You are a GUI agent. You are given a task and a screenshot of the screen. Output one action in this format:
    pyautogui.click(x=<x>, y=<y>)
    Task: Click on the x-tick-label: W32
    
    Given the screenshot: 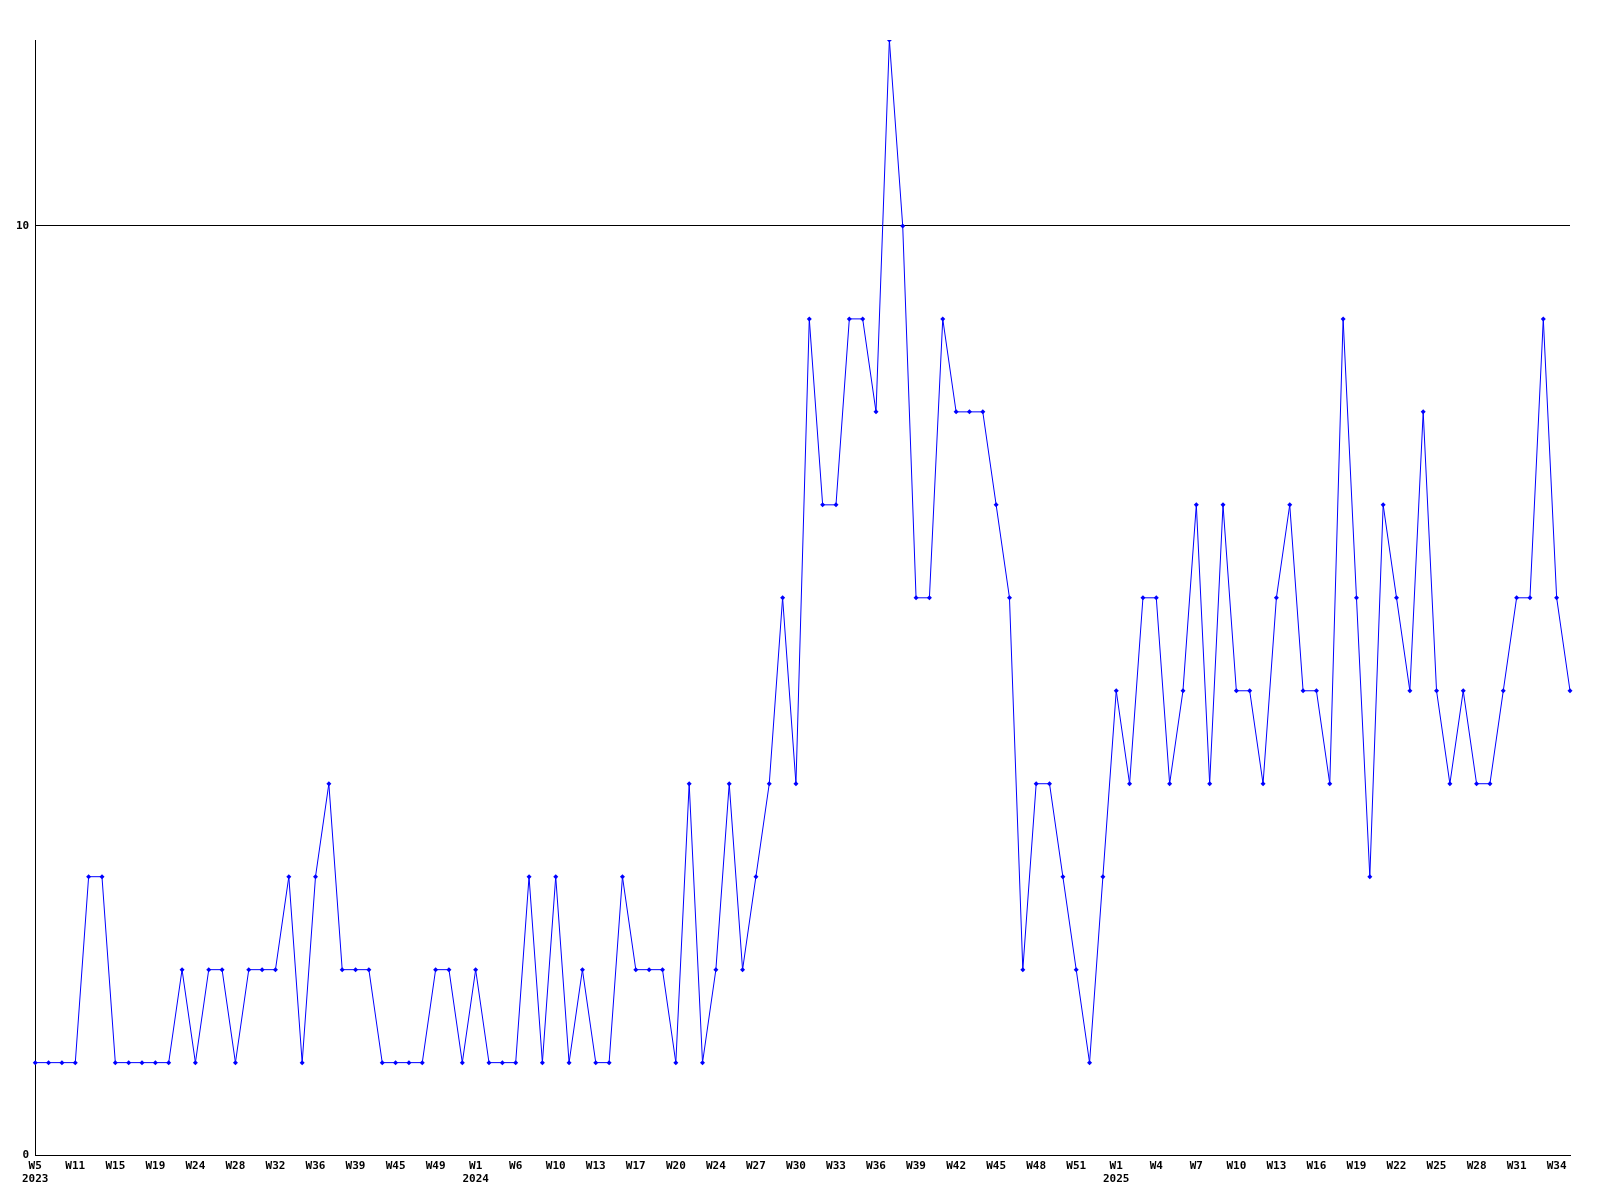 What is the action you would take?
    pyautogui.click(x=275, y=1166)
    